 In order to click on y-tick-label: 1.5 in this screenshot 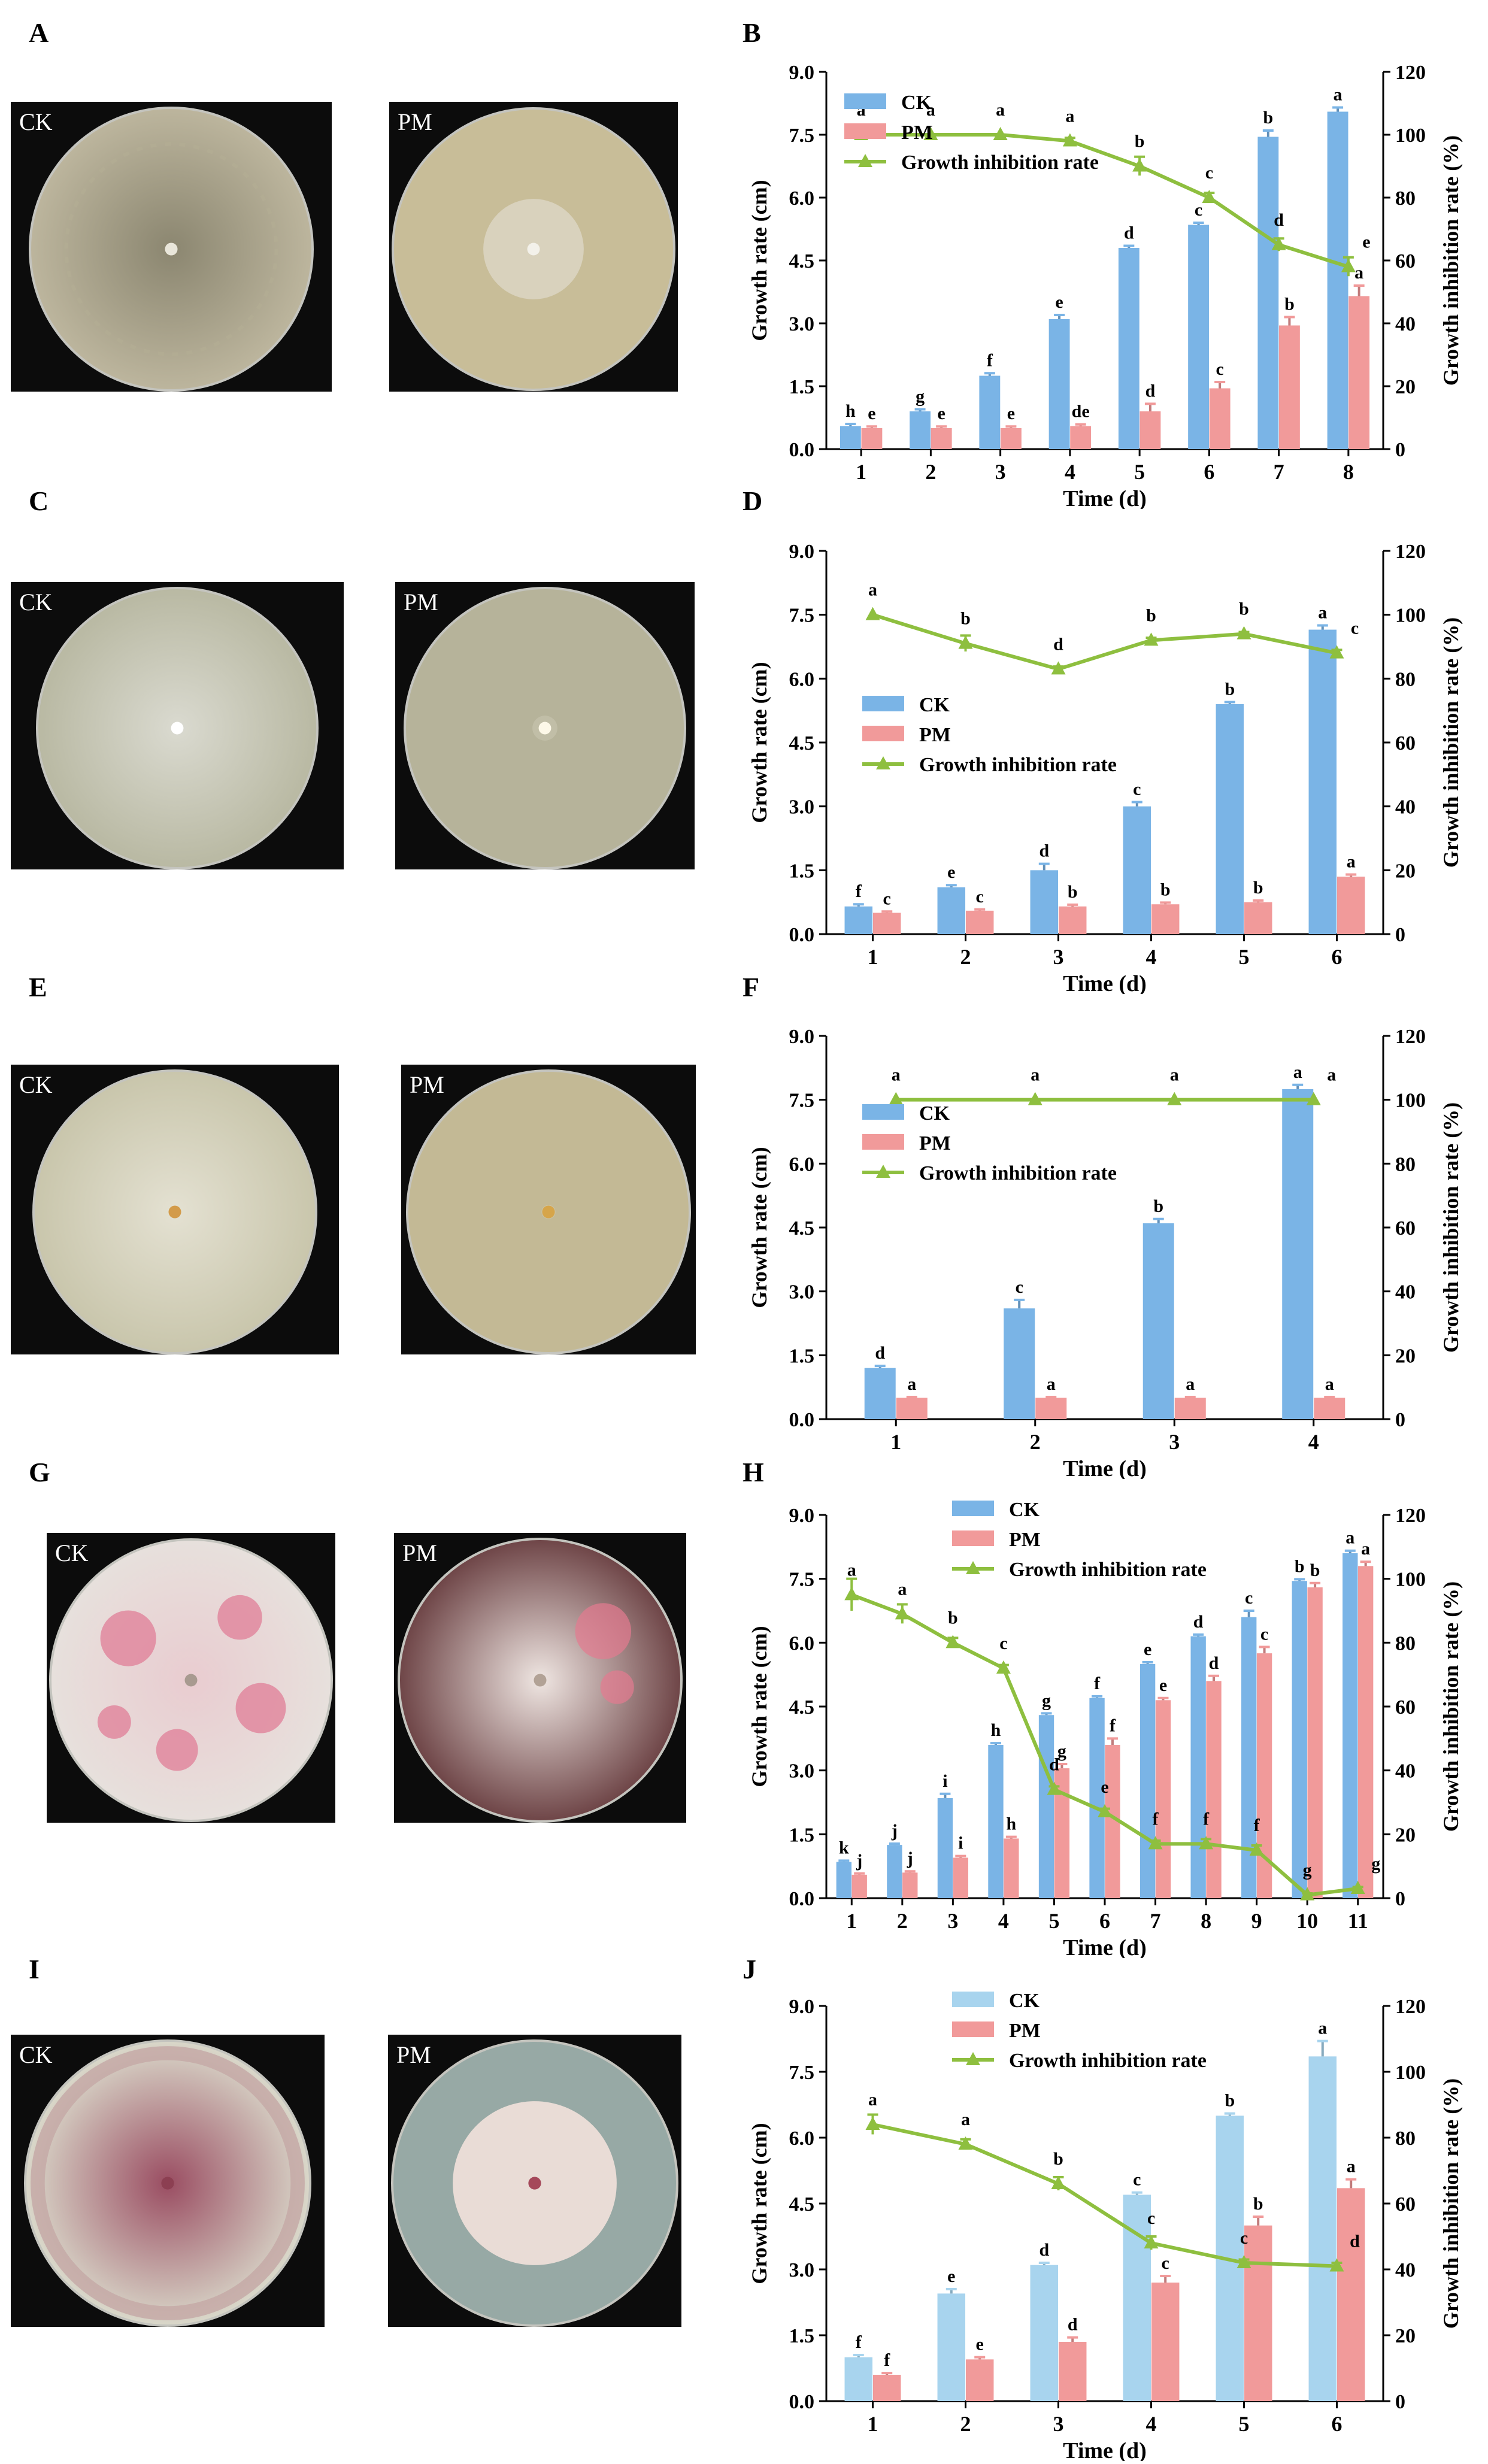, I will do `click(802, 871)`.